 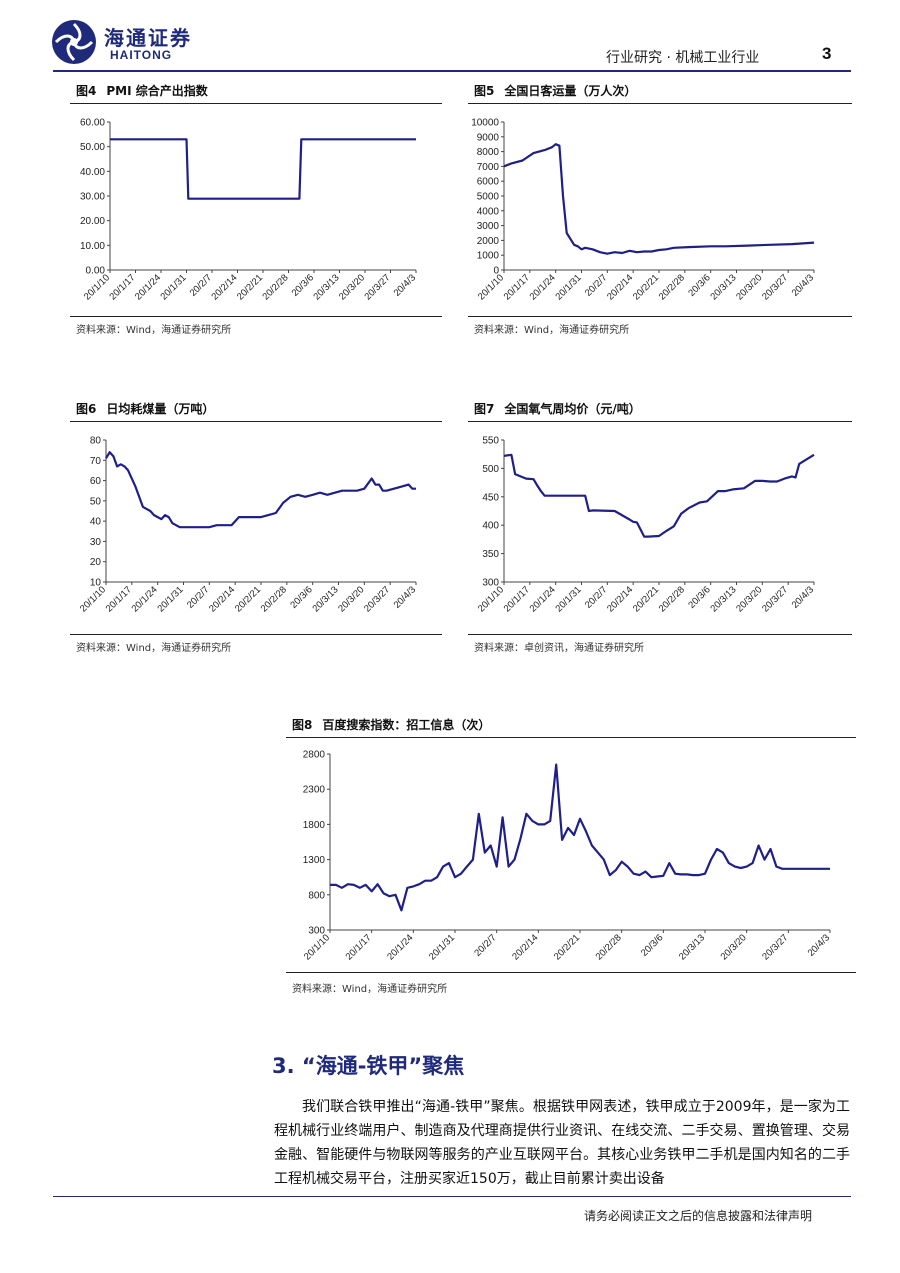 I want to click on y-tick-label: 1800, so click(x=314, y=825).